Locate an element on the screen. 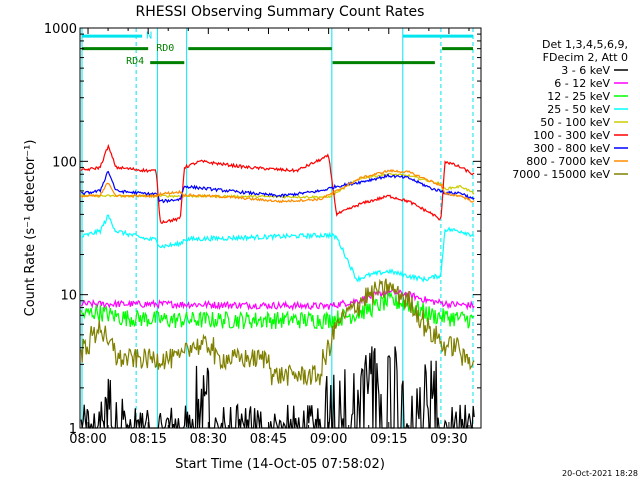 The height and width of the screenshot is (480, 640). x-tick-label: 09:15 is located at coordinates (388, 439).